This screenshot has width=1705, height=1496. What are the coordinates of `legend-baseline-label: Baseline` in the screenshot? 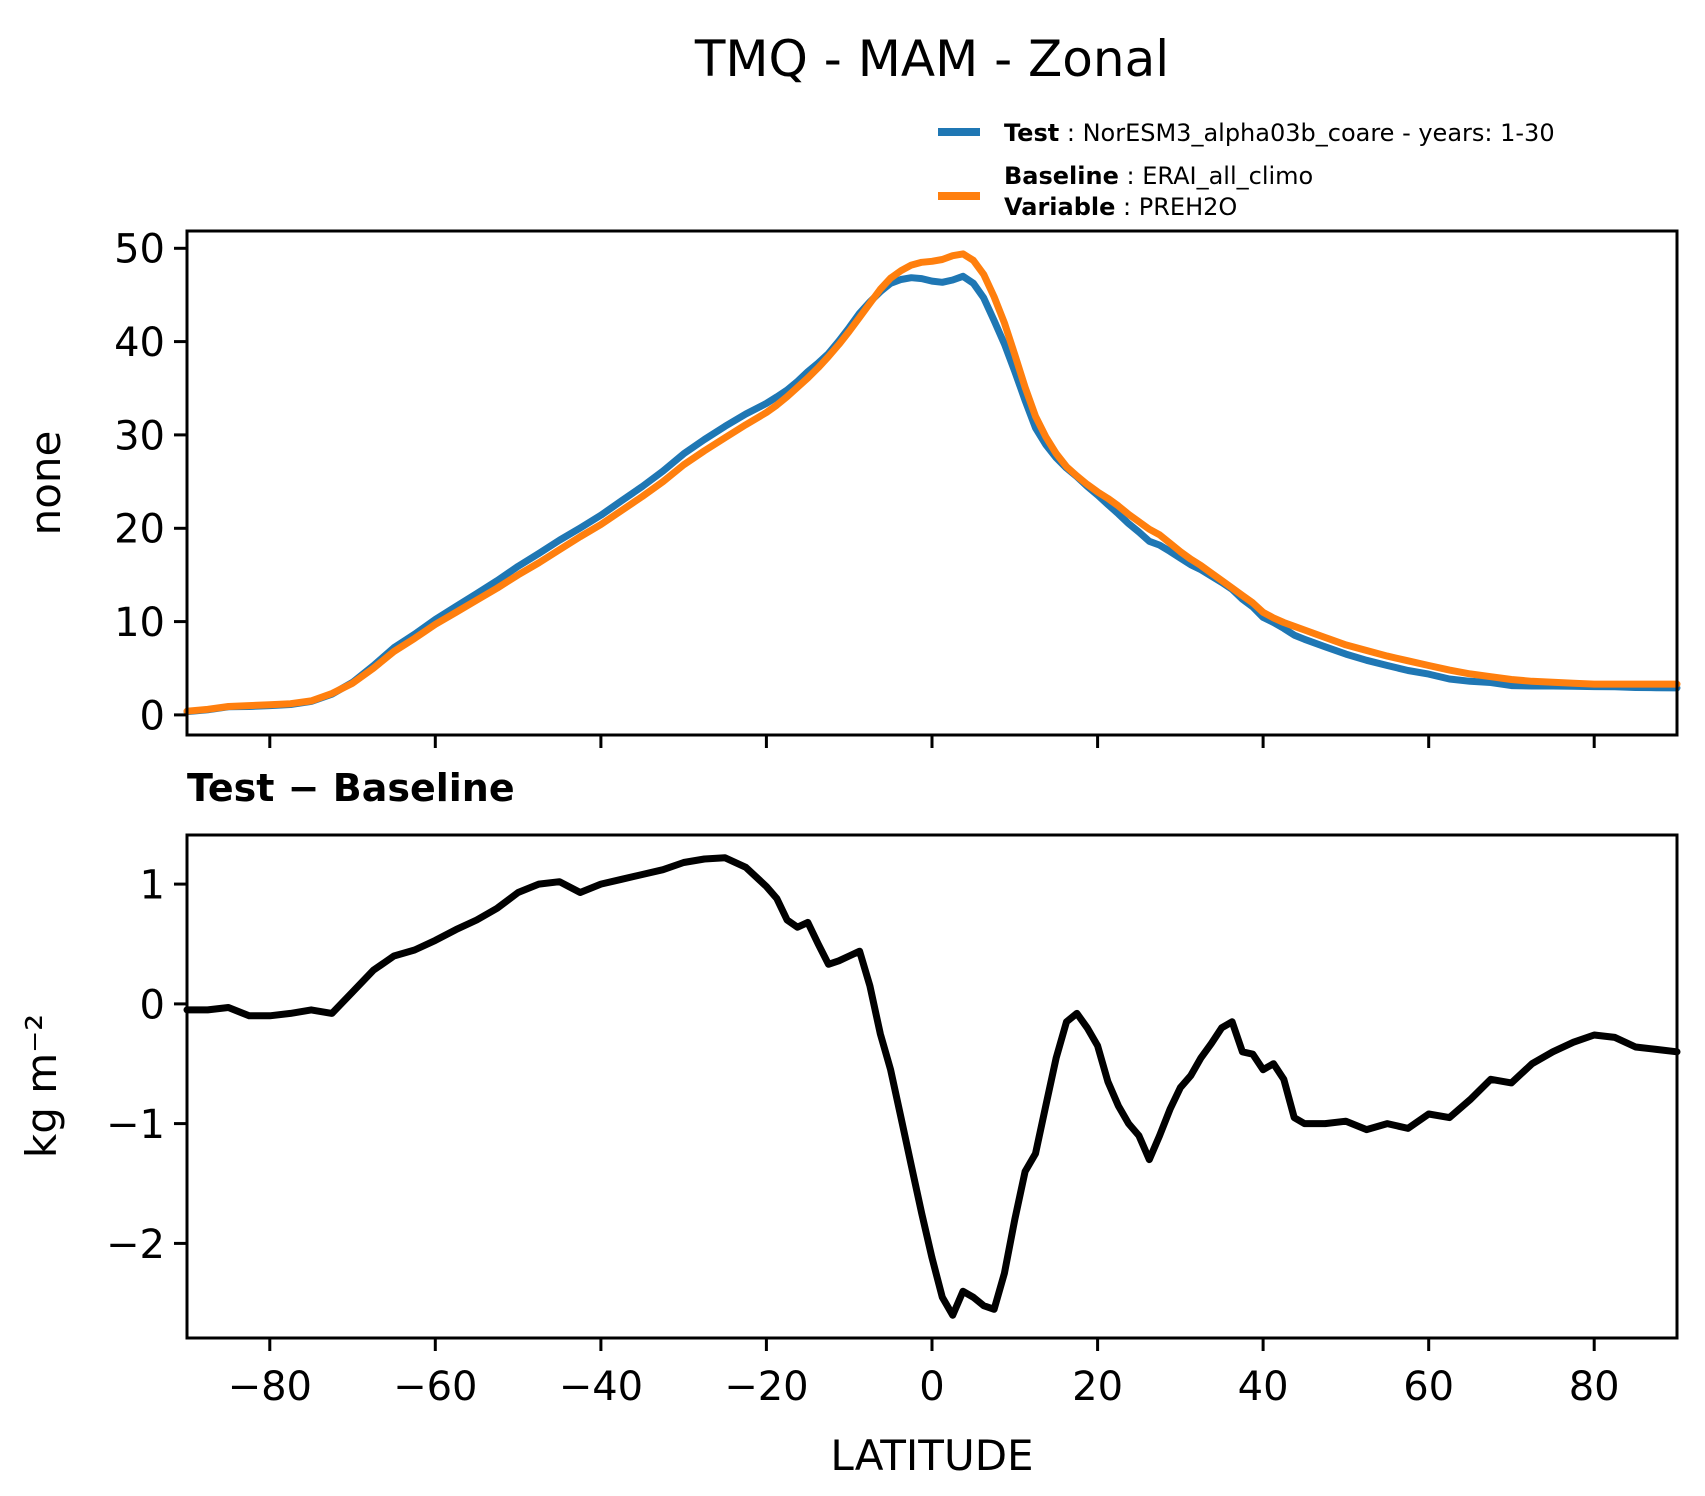 It's located at (1061, 176).